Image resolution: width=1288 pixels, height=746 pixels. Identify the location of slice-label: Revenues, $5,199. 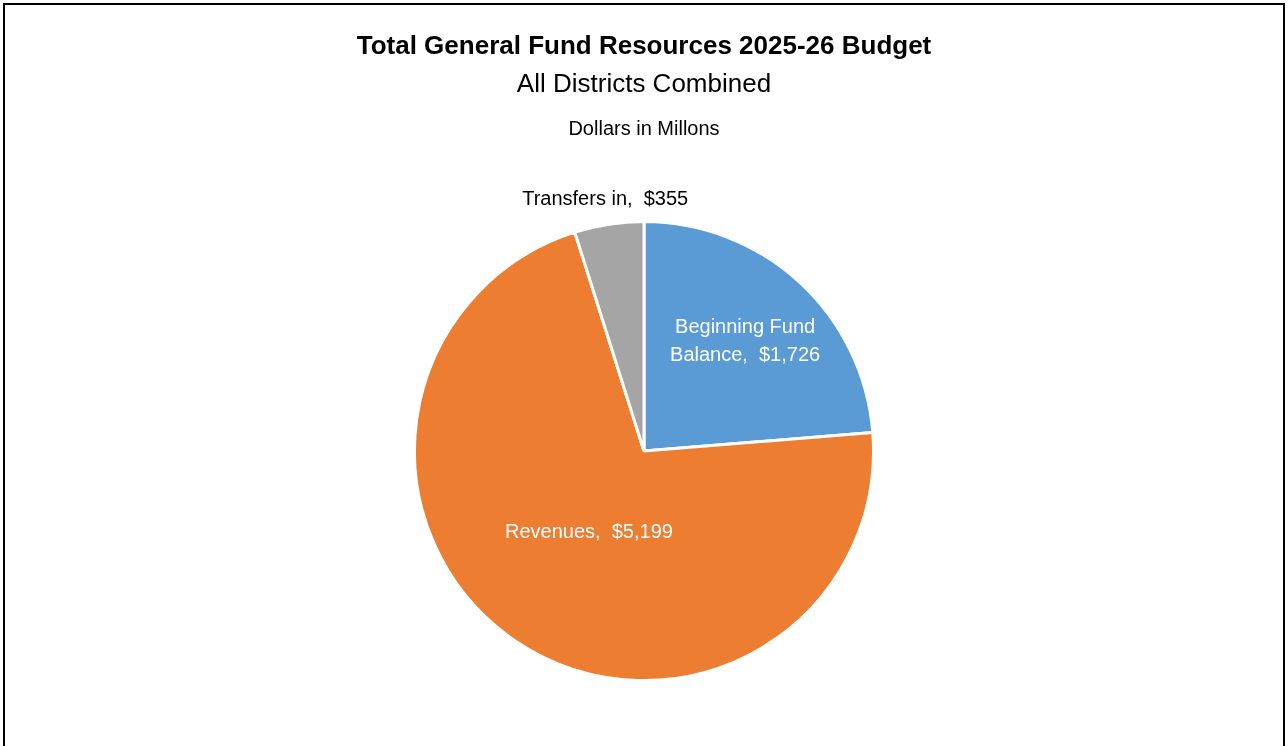
(589, 531).